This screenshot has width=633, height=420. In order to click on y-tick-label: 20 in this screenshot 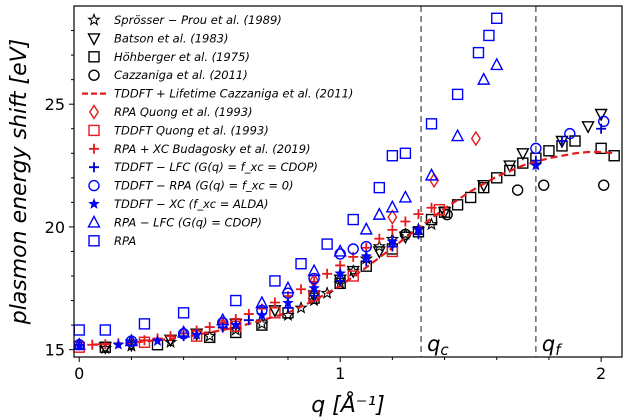, I will do `click(55, 227)`.